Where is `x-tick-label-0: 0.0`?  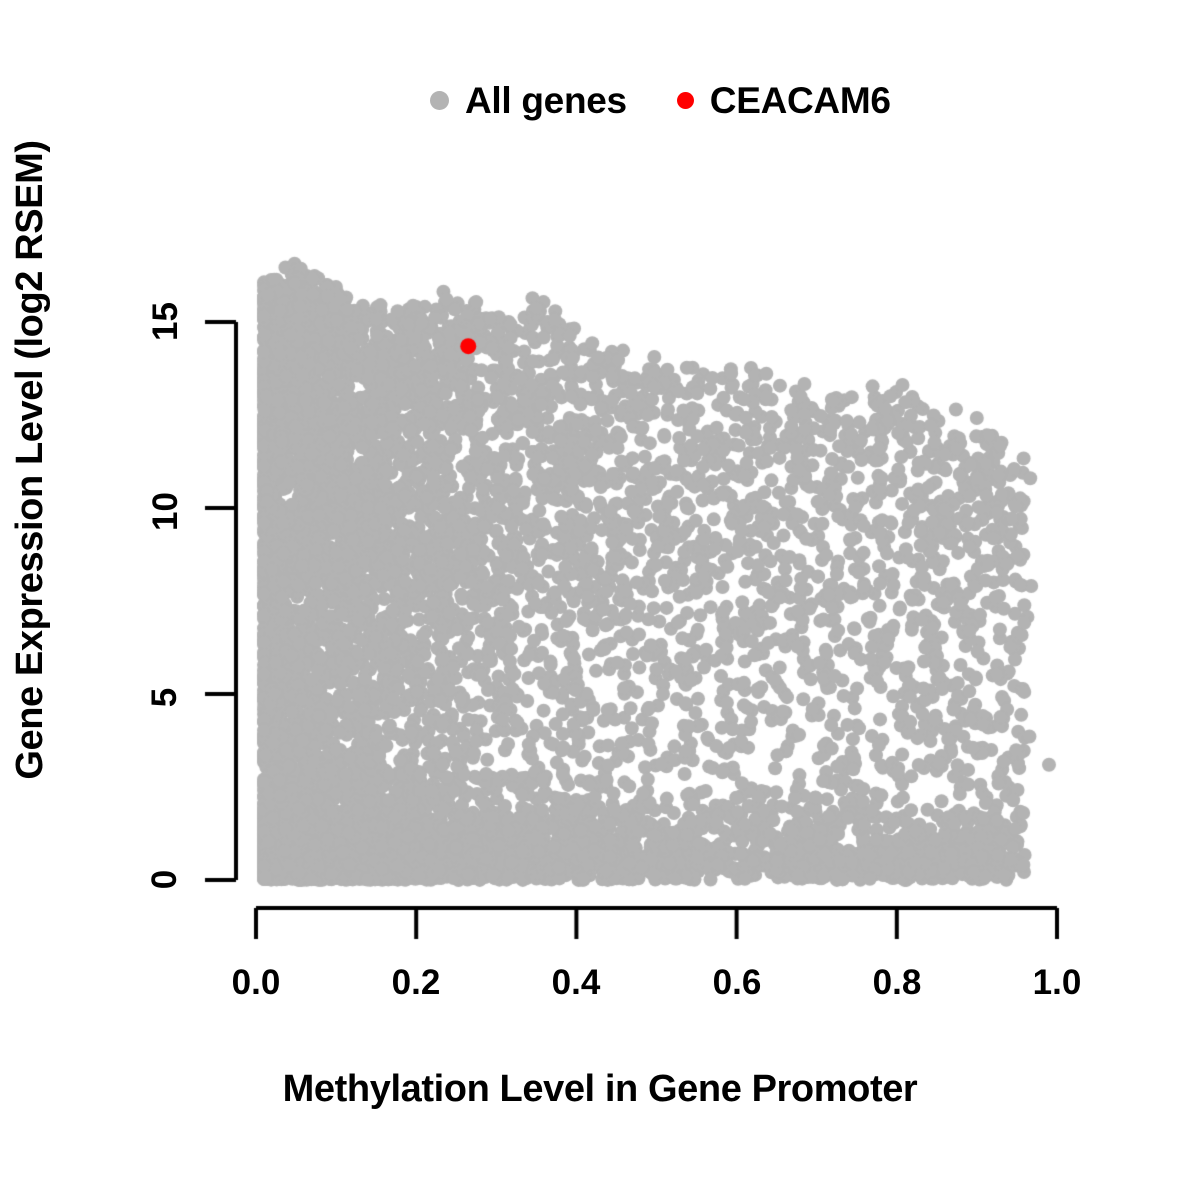 x-tick-label-0: 0.0 is located at coordinates (256, 982).